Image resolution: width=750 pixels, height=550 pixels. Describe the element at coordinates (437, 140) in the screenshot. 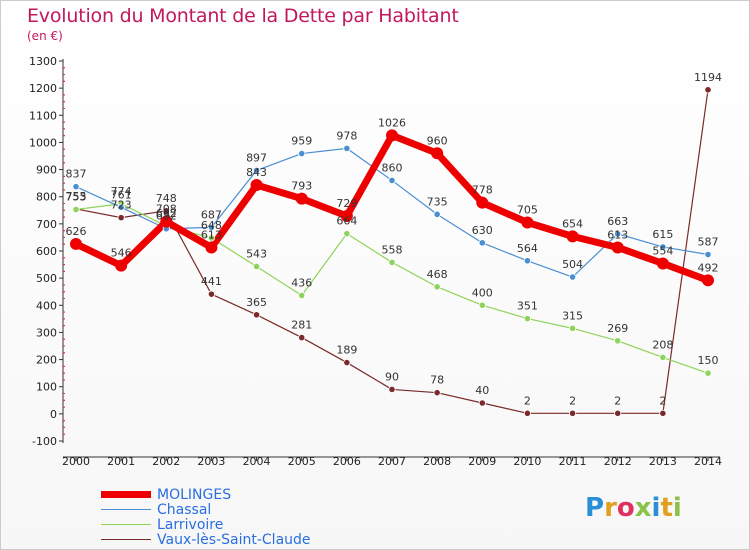

I see `data-label: 960` at that location.